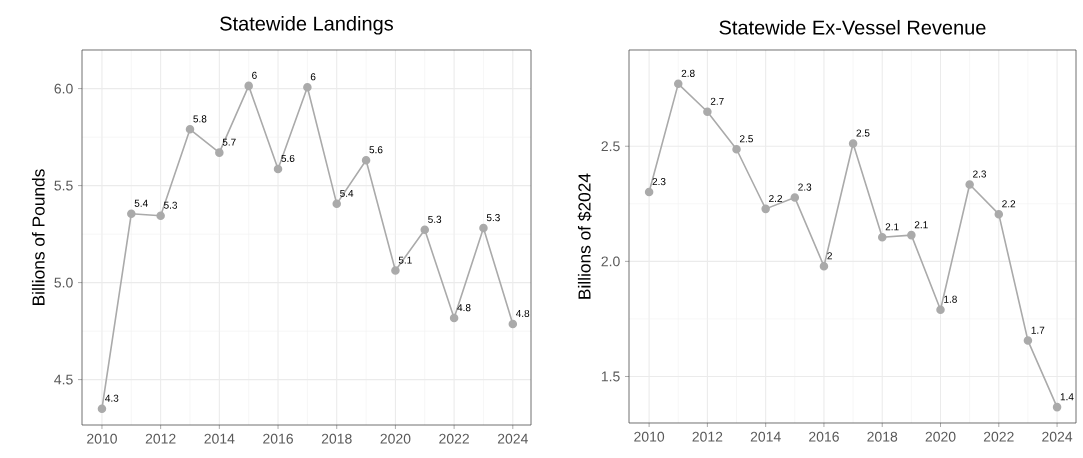 The width and height of the screenshot is (1083, 458). I want to click on data-label: 1.4, so click(1067, 397).